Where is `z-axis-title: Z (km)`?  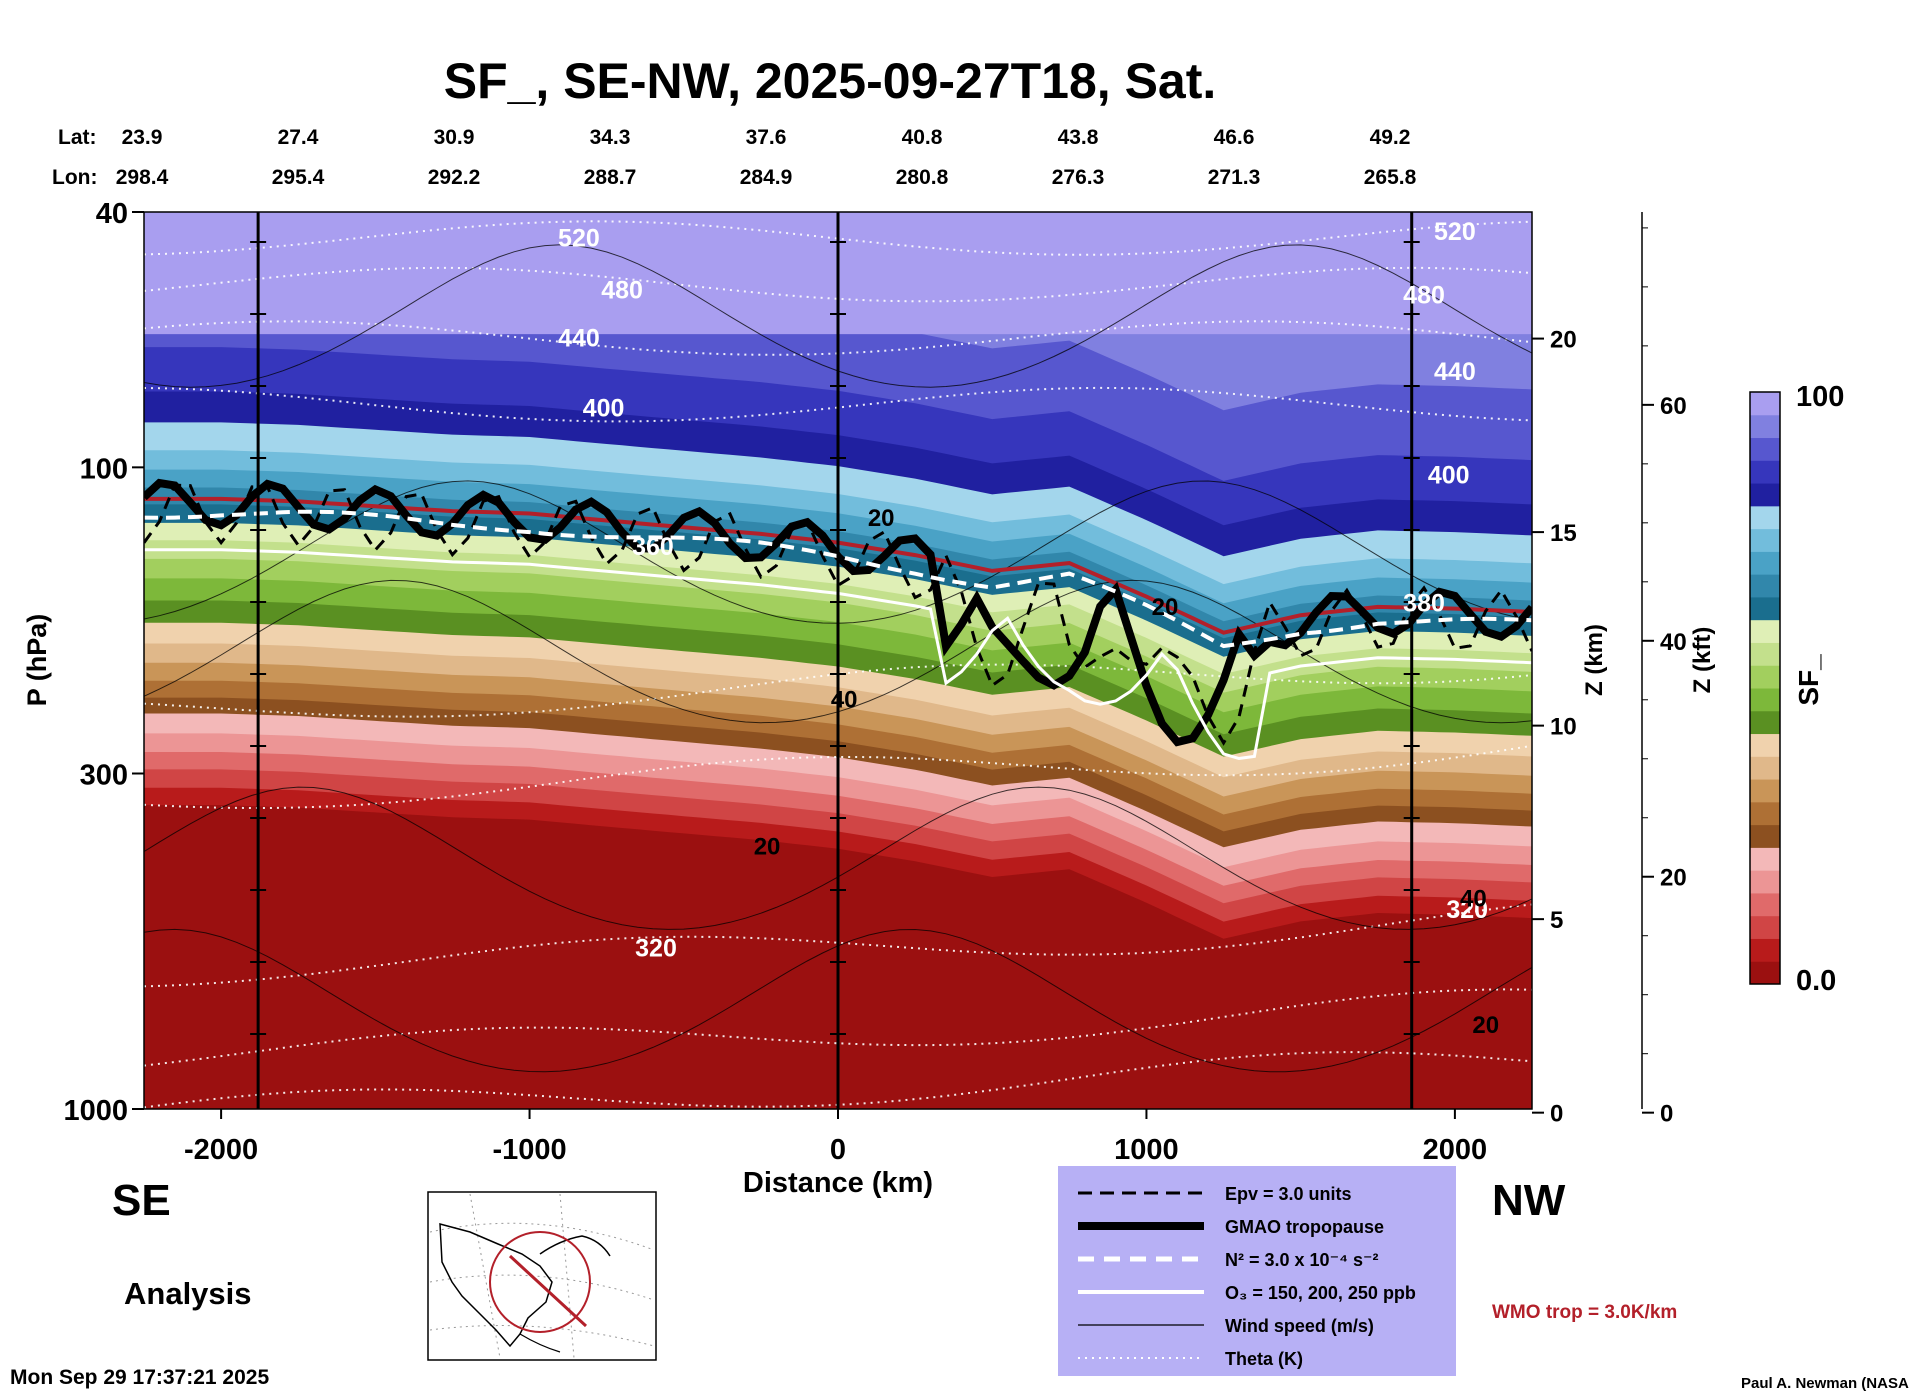
z-axis-title: Z (km) is located at coordinates (1594, 660).